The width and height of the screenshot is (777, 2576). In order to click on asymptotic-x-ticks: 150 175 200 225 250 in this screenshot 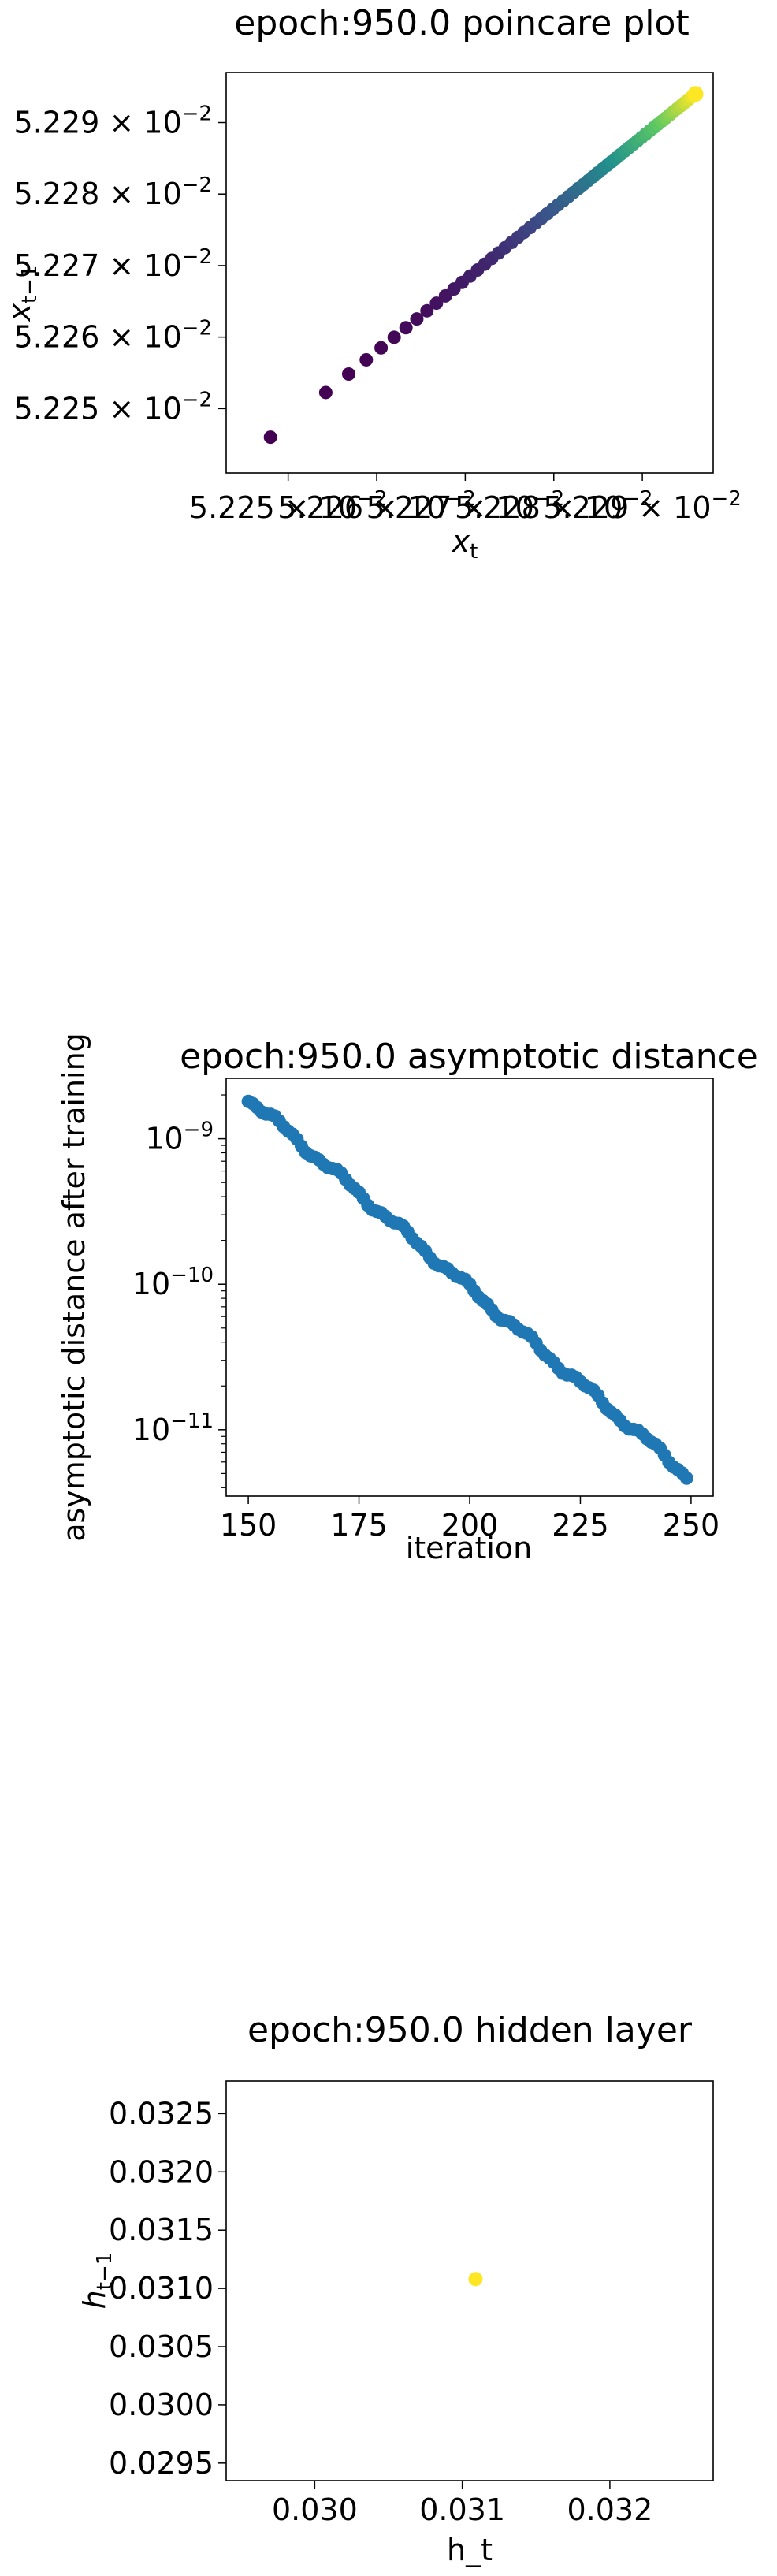, I will do `click(469, 1519)`.